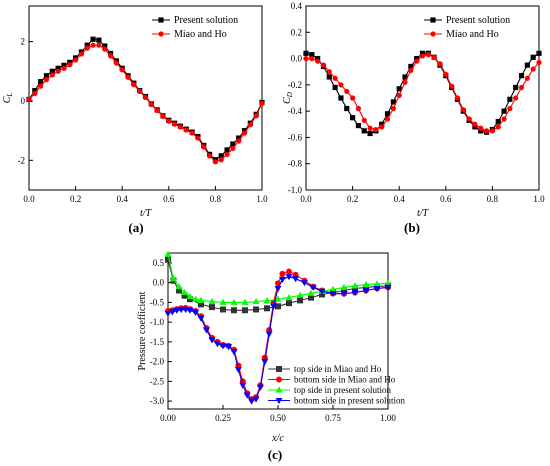 The height and width of the screenshot is (466, 550). I want to click on y-tick-label: -0.5, so click(157, 302).